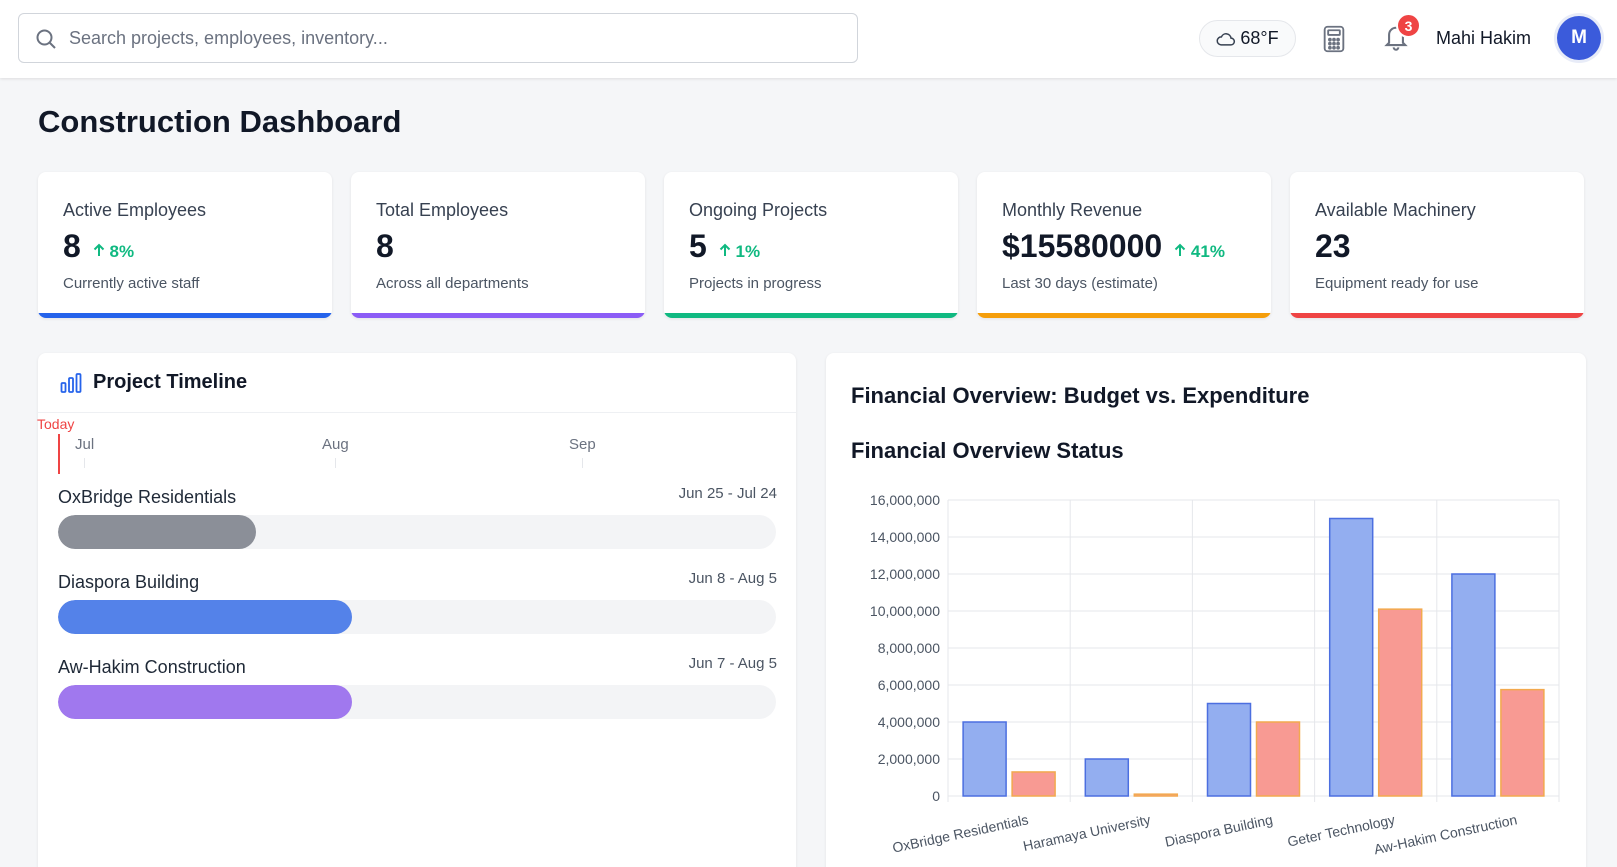 The image size is (1617, 867). What do you see at coordinates (758, 210) in the screenshot?
I see `stat-label: Ongoing Projects` at bounding box center [758, 210].